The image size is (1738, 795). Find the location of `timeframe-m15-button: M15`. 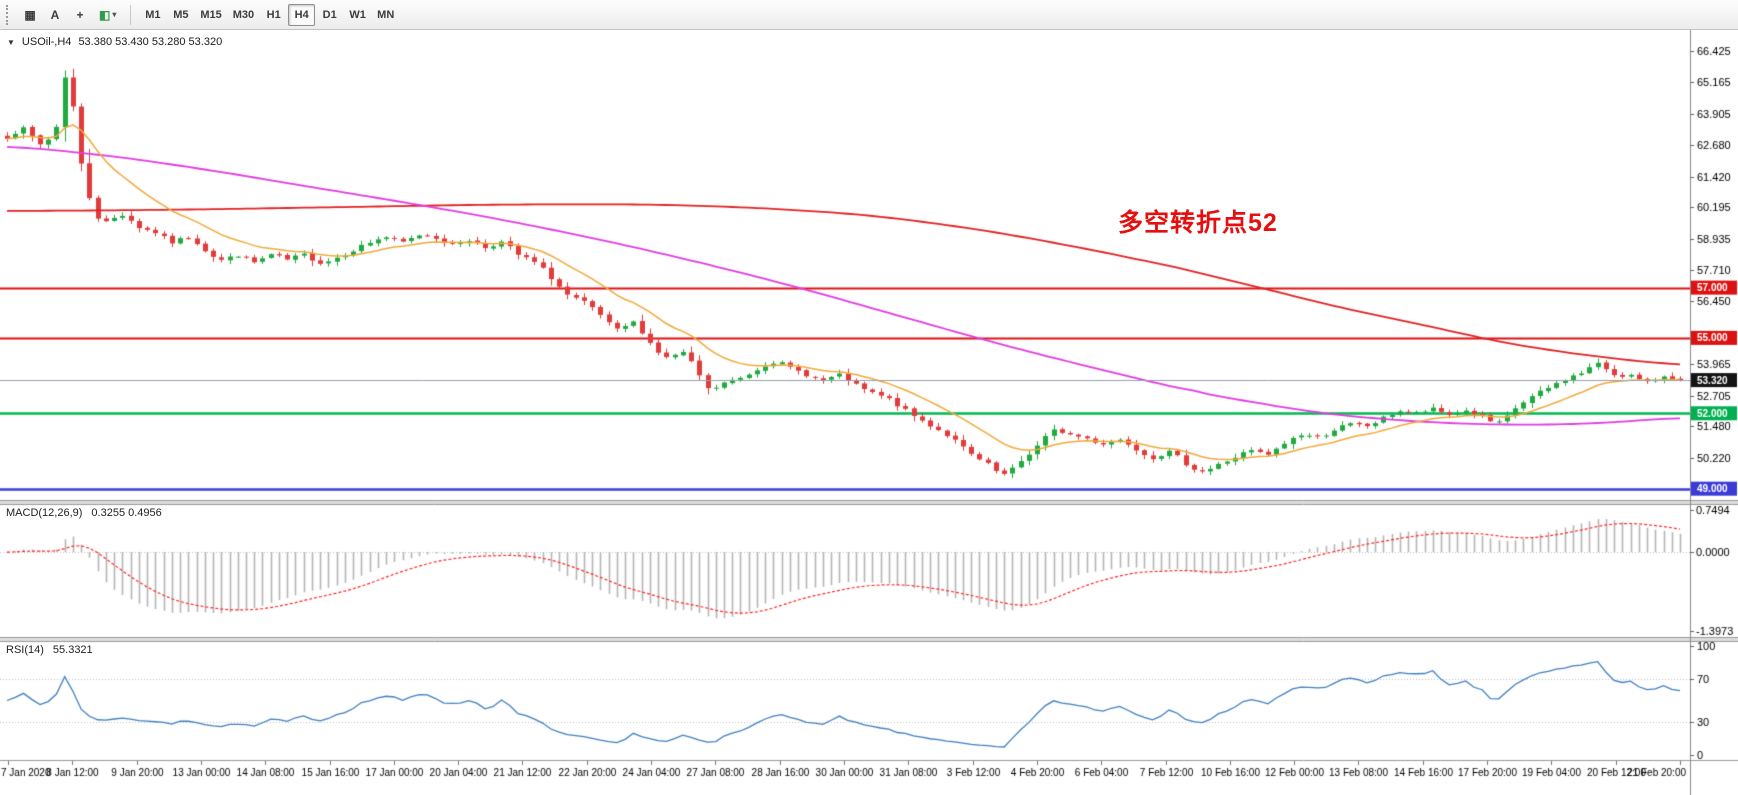

timeframe-m15-button: M15 is located at coordinates (210, 15).